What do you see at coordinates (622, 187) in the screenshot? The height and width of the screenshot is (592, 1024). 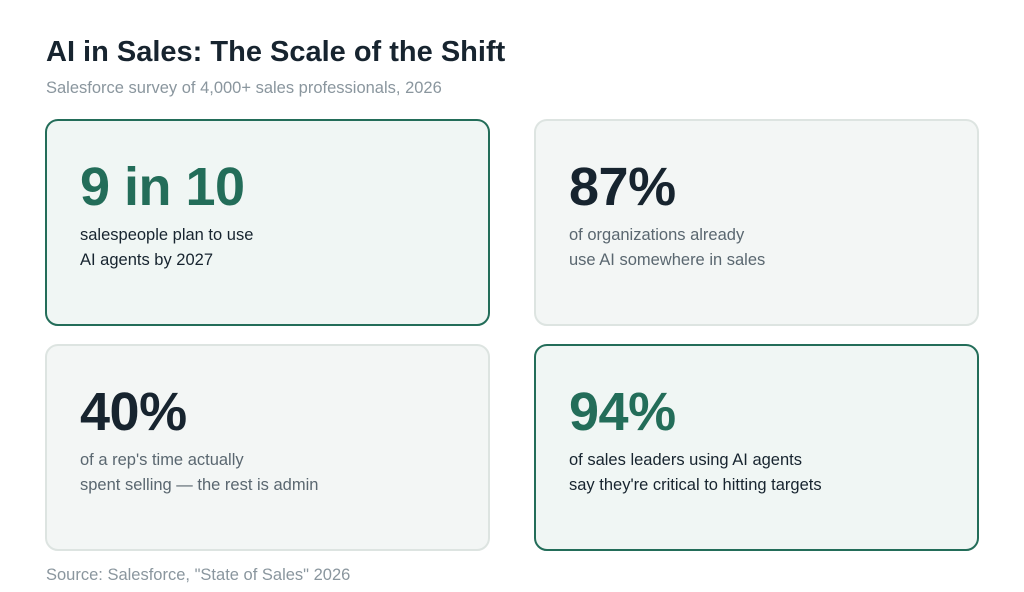 I see `stat-value: 87%` at bounding box center [622, 187].